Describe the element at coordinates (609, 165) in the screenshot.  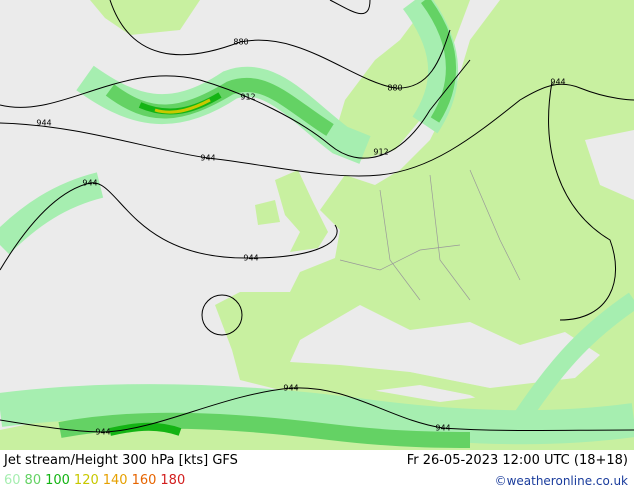
I see `caspian` at that location.